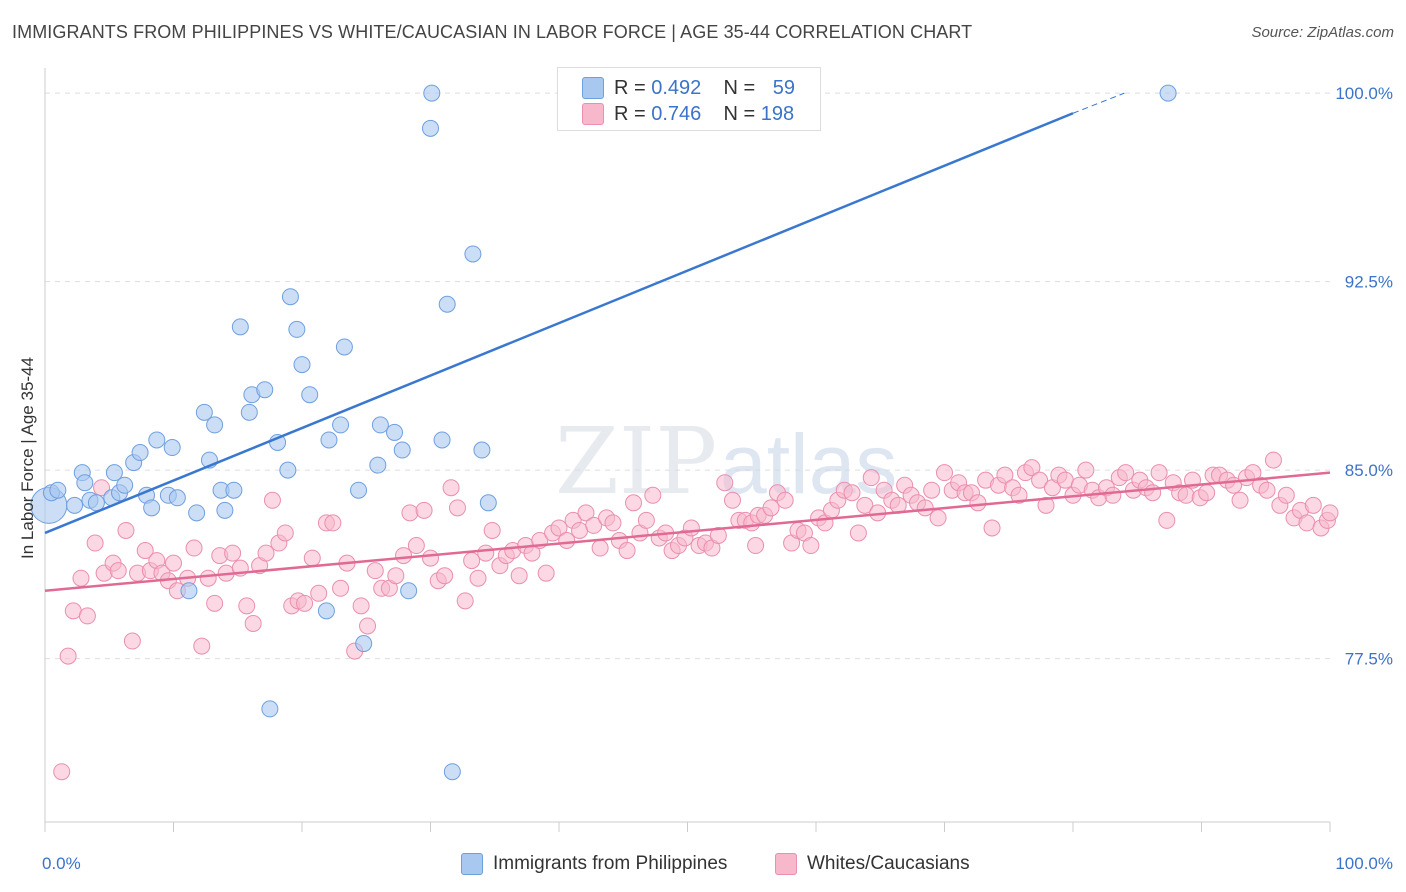 The height and width of the screenshot is (892, 1406). Describe the element at coordinates (1369, 470) in the screenshot. I see `y-tick-label: 85.0%` at that location.